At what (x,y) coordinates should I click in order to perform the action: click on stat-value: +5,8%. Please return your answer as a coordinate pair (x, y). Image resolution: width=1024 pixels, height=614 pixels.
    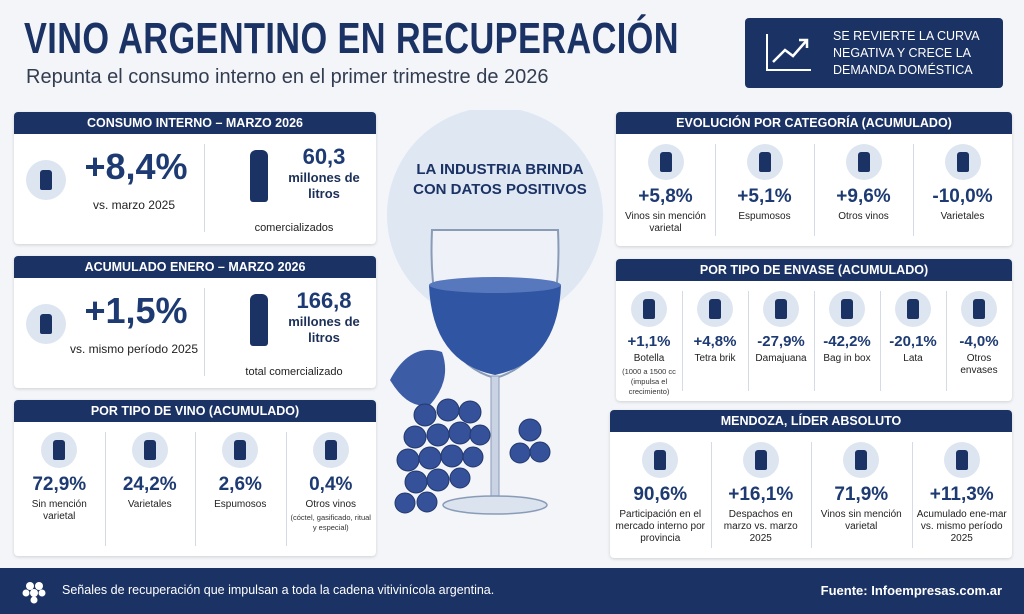
    Looking at the image, I should click on (665, 196).